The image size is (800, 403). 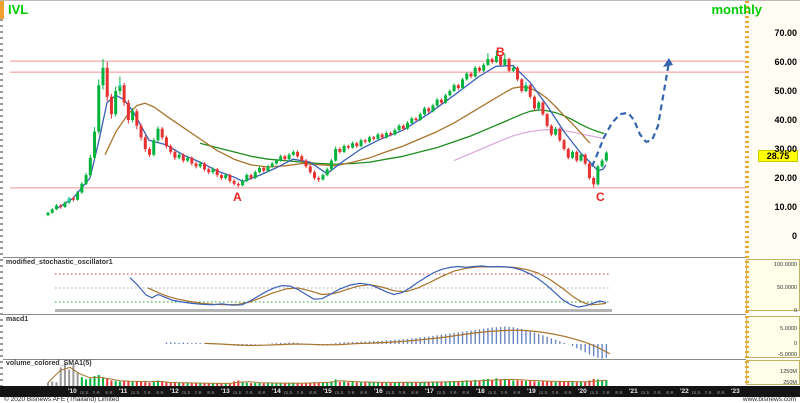 What do you see at coordinates (378, 391) in the screenshot?
I see `year-label: '16` at bounding box center [378, 391].